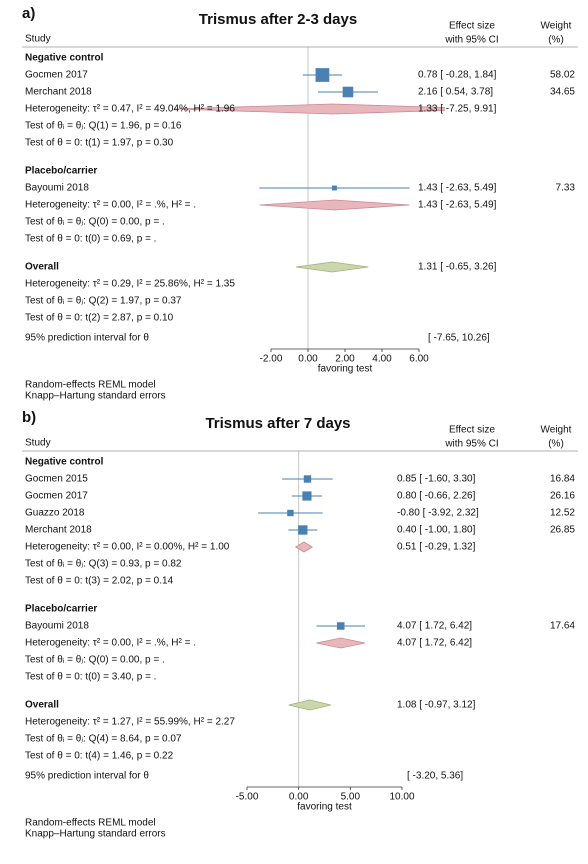  Describe the element at coordinates (562, 92) in the screenshot. I see `weight-label: 34.65` at that location.